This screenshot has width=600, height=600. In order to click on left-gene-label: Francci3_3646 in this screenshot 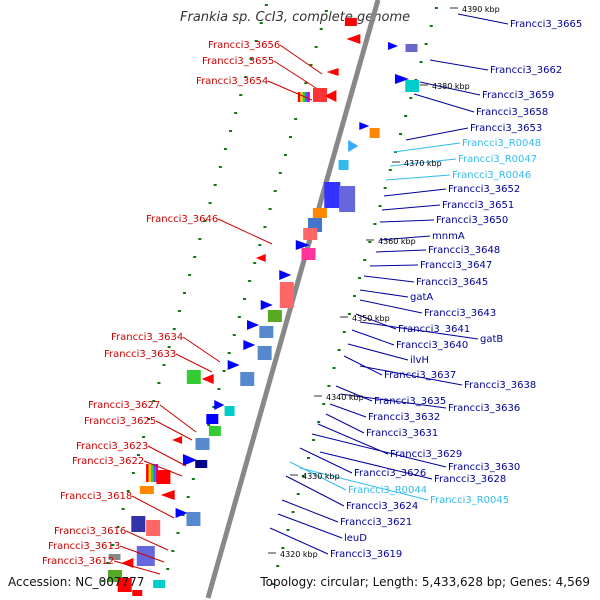, I will do `click(182, 219)`.